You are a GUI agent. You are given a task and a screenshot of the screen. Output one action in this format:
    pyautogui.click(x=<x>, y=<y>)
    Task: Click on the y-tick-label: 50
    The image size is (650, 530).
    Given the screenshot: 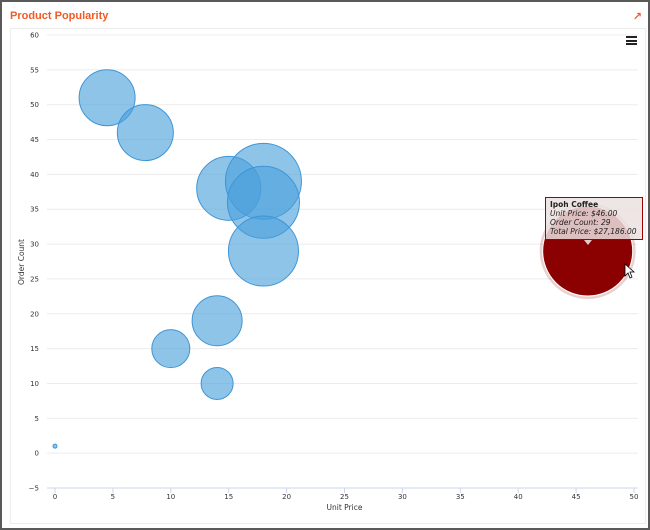 What is the action you would take?
    pyautogui.click(x=34, y=105)
    